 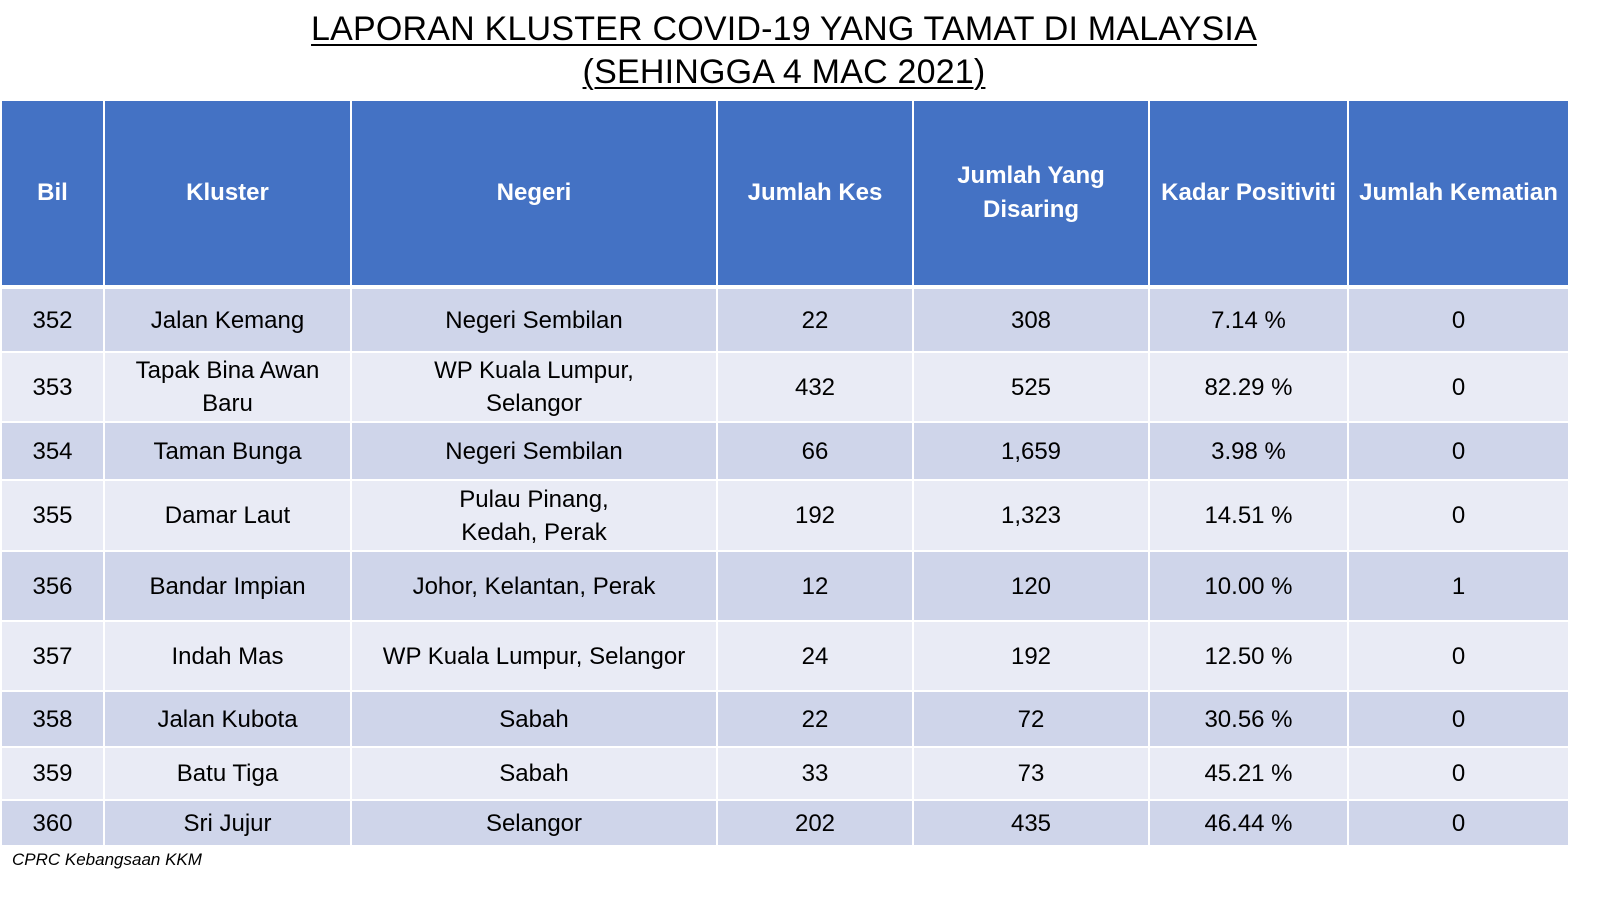 What do you see at coordinates (1248, 823) in the screenshot?
I see `cell-kadar-positiviti: 46.44 %` at bounding box center [1248, 823].